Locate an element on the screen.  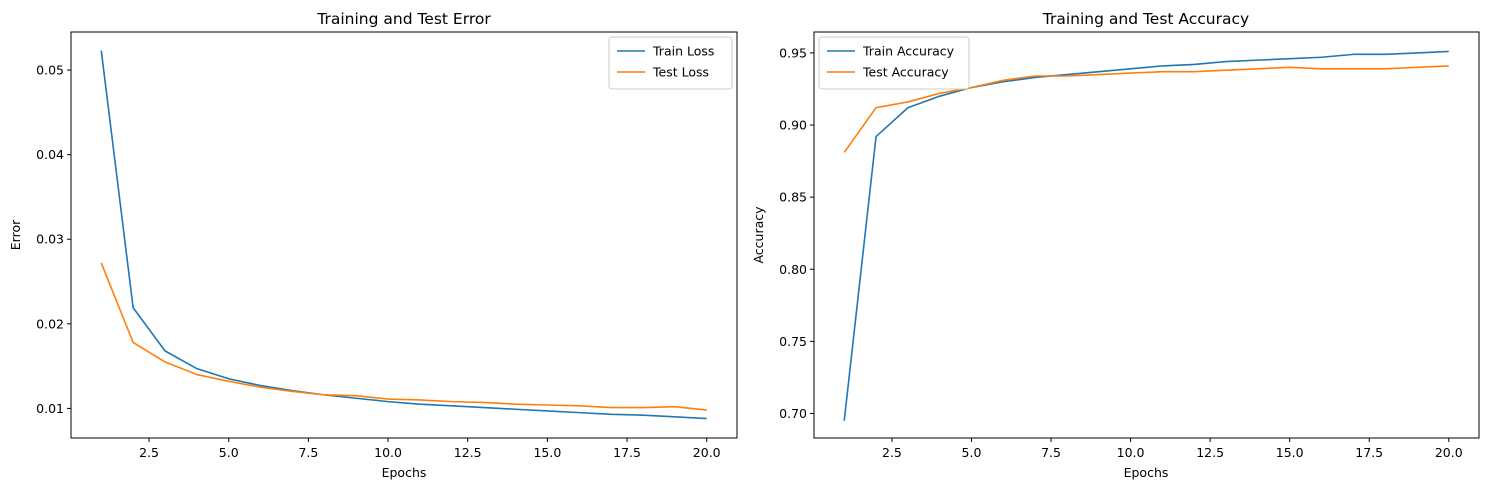
y-axis-label: Error is located at coordinates (15, 234).